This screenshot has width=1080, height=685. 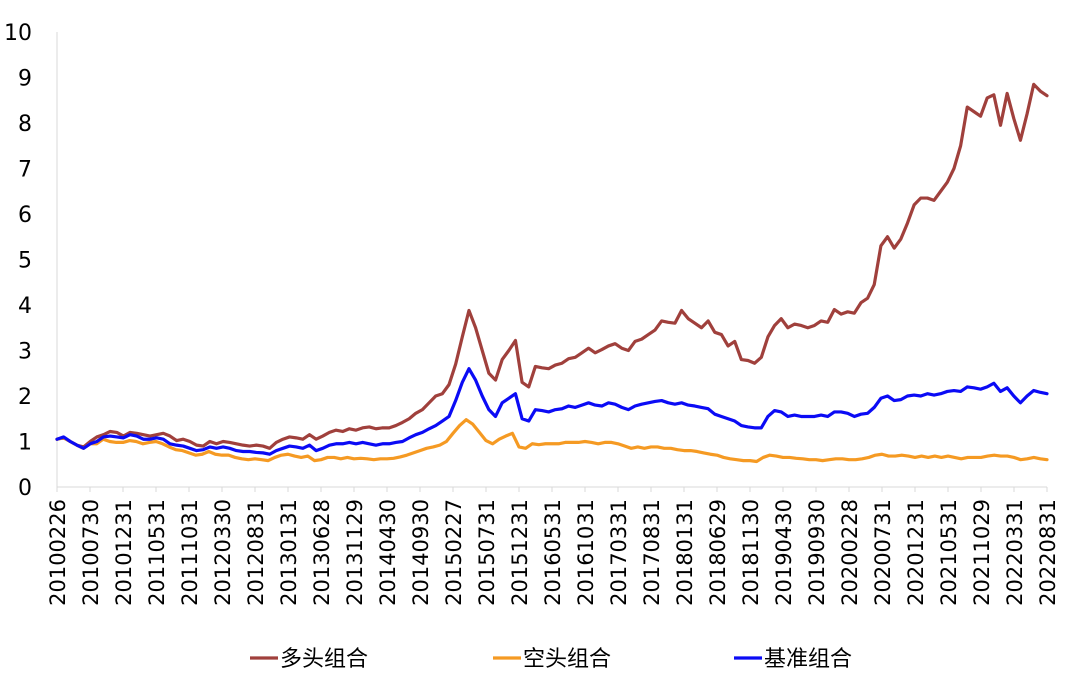 What do you see at coordinates (751, 552) in the screenshot?
I see `x-tick-label: 20181130` at bounding box center [751, 552].